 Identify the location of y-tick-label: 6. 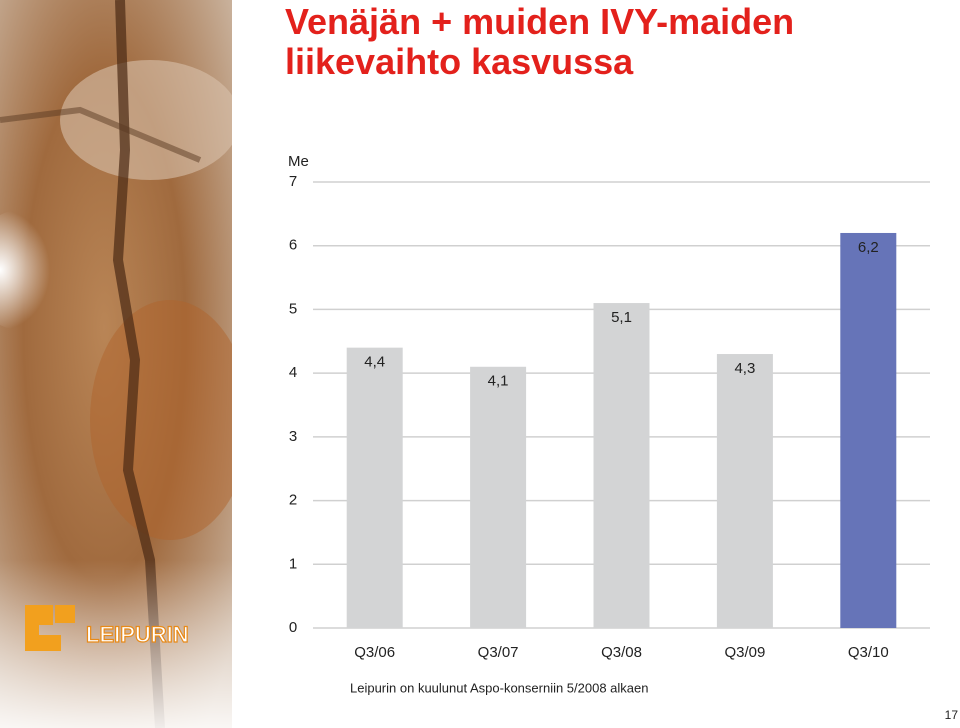
(293, 245).